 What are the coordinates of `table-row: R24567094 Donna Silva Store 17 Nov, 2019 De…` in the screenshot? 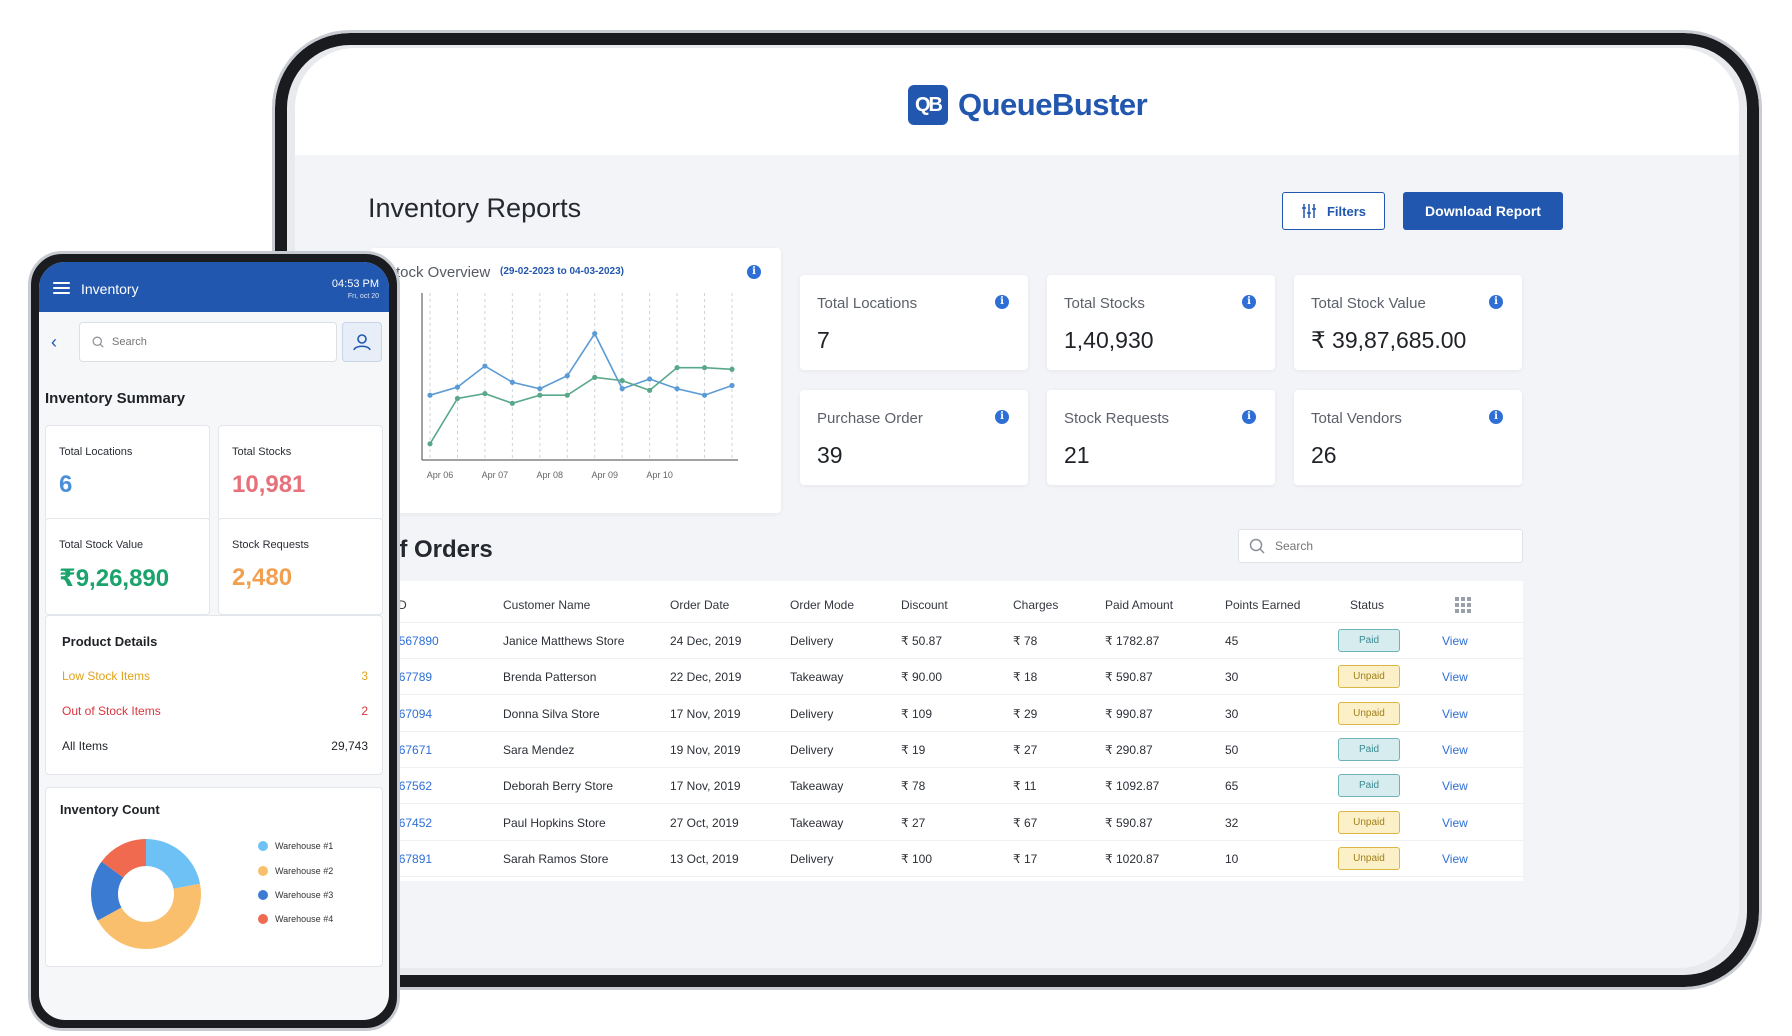 It's located at (946, 714).